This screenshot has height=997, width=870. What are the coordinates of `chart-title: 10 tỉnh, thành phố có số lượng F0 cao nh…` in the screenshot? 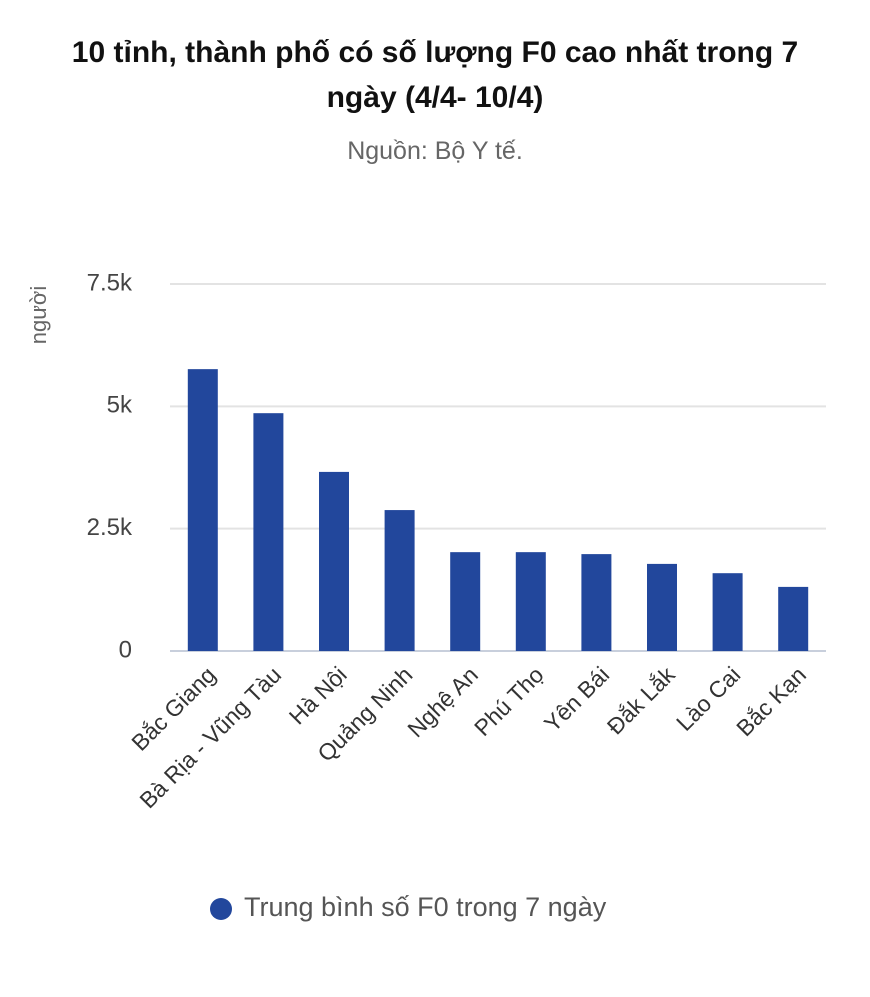 It's located at (435, 75).